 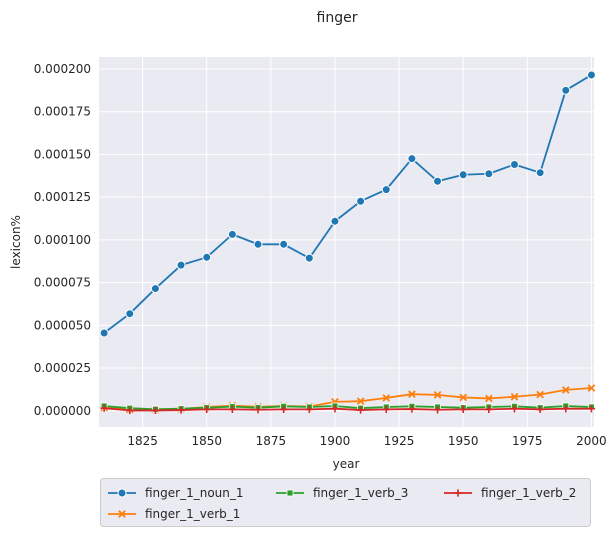 I want to click on x-tick-label: 1875, so click(x=271, y=441).